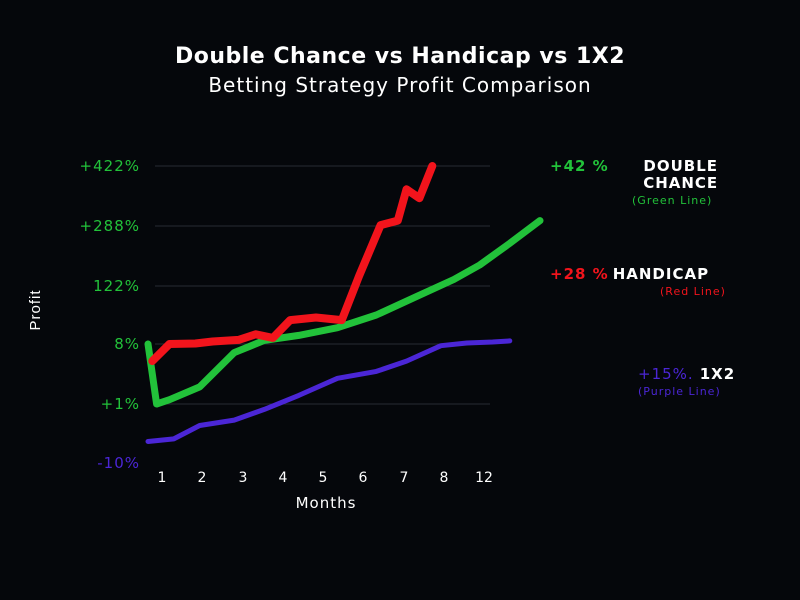 The height and width of the screenshot is (600, 800). Describe the element at coordinates (404, 478) in the screenshot. I see `x-tick-label: 7` at that location.